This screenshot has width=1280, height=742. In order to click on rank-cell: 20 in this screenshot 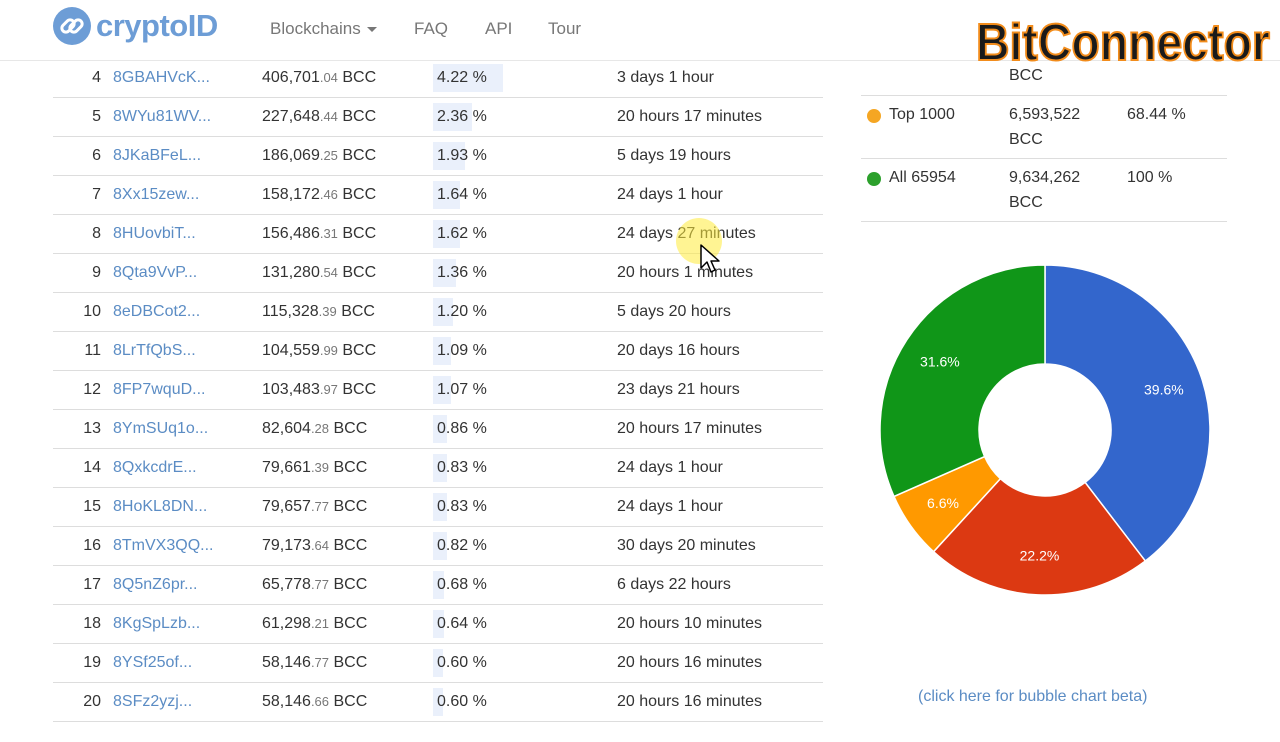, I will do `click(92, 701)`.